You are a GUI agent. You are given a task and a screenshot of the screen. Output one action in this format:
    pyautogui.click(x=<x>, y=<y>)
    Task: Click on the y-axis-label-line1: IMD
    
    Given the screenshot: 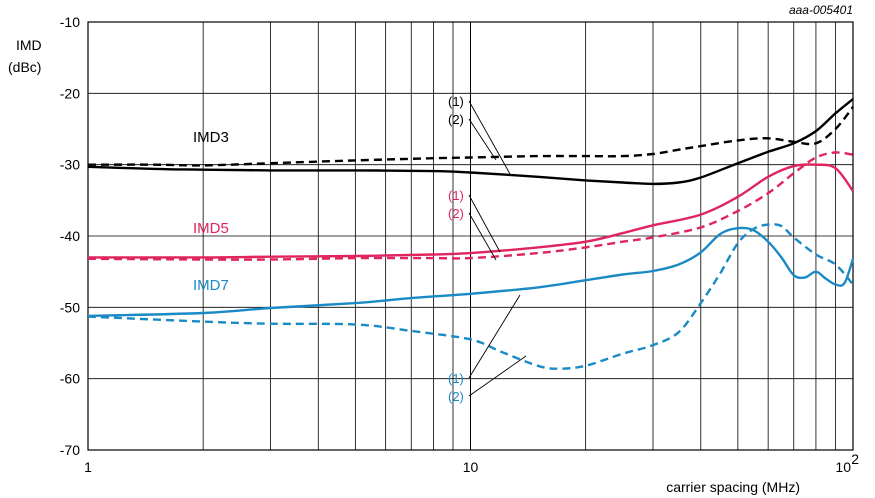 What is the action you would take?
    pyautogui.click(x=29, y=45)
    